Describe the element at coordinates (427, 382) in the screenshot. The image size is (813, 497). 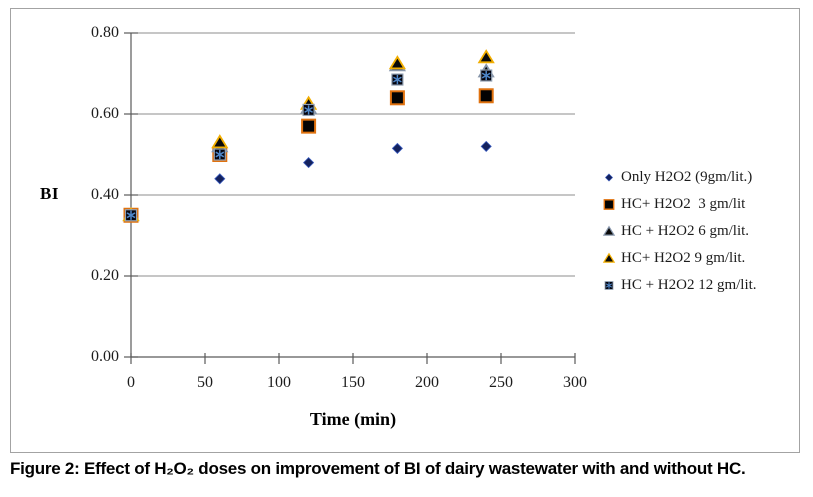
I see `x-tick-label-200: 200` at that location.